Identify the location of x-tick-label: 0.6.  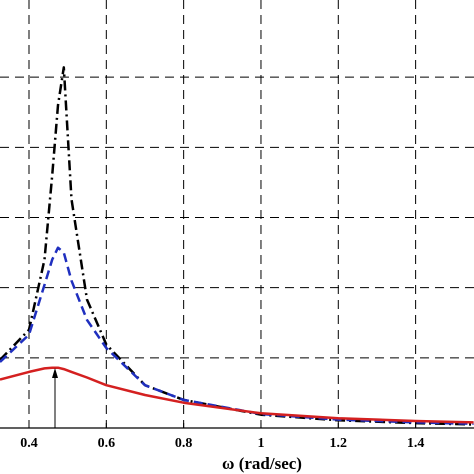
(107, 443).